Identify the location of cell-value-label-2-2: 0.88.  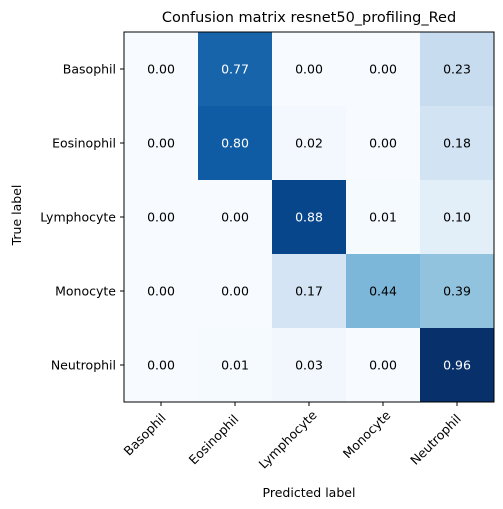
(309, 217).